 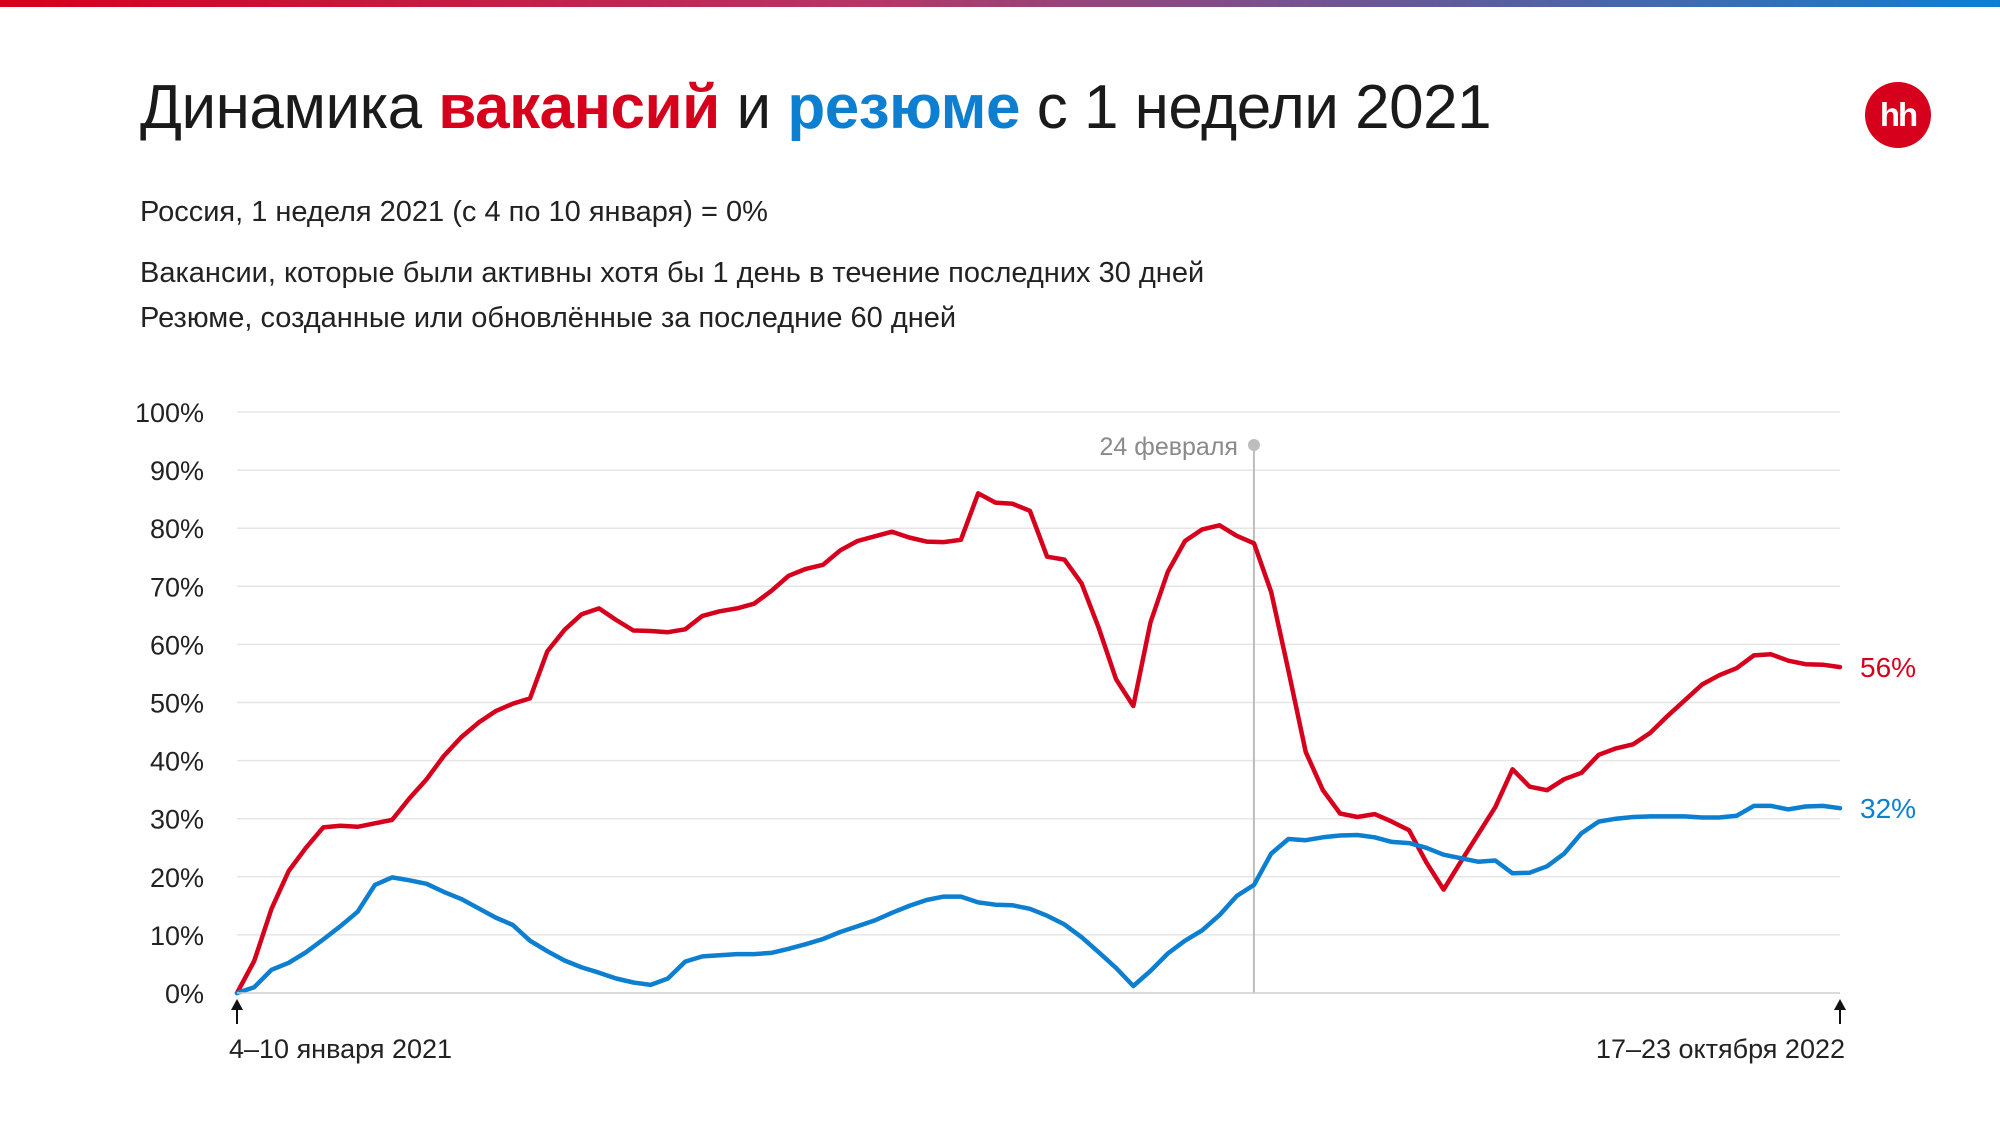 I want to click on hh-logo: hh, so click(x=1898, y=115).